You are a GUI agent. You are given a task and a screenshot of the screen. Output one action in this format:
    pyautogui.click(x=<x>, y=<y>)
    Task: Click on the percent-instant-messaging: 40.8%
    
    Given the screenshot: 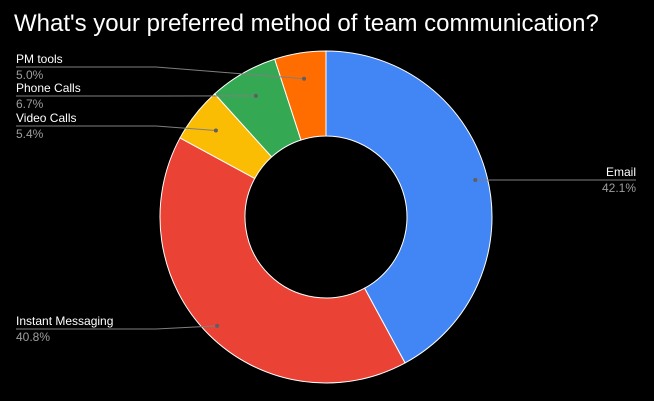 What is the action you would take?
    pyautogui.click(x=33, y=337)
    